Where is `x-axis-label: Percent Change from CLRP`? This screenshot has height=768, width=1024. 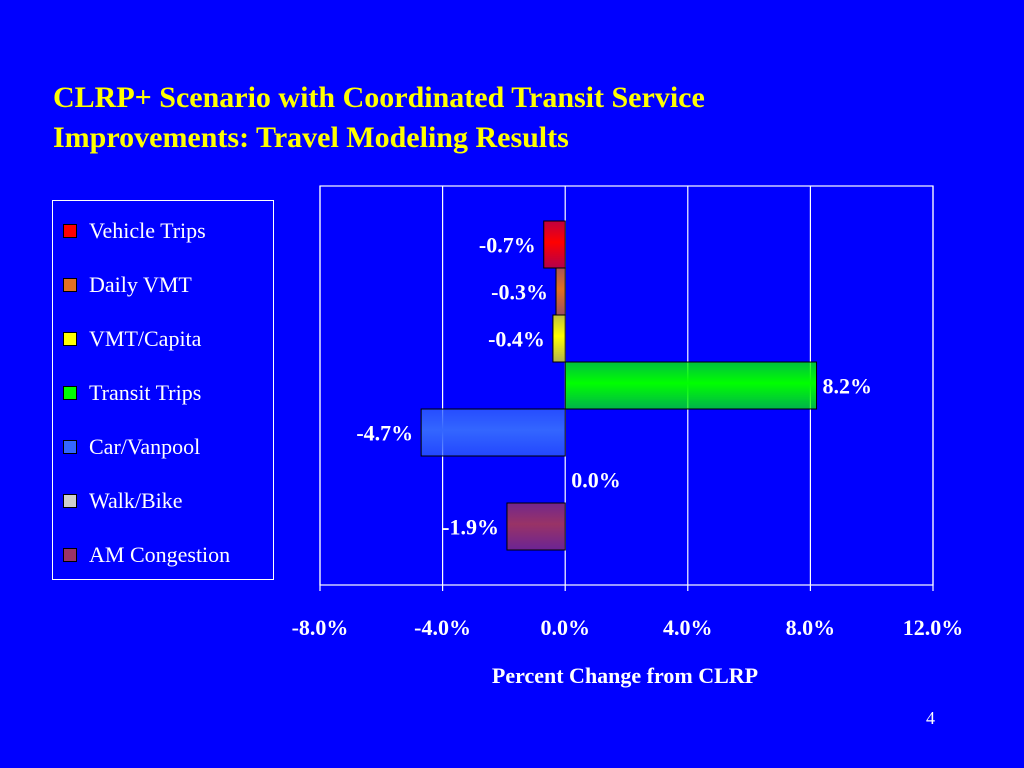 x-axis-label: Percent Change from CLRP is located at coordinates (625, 675).